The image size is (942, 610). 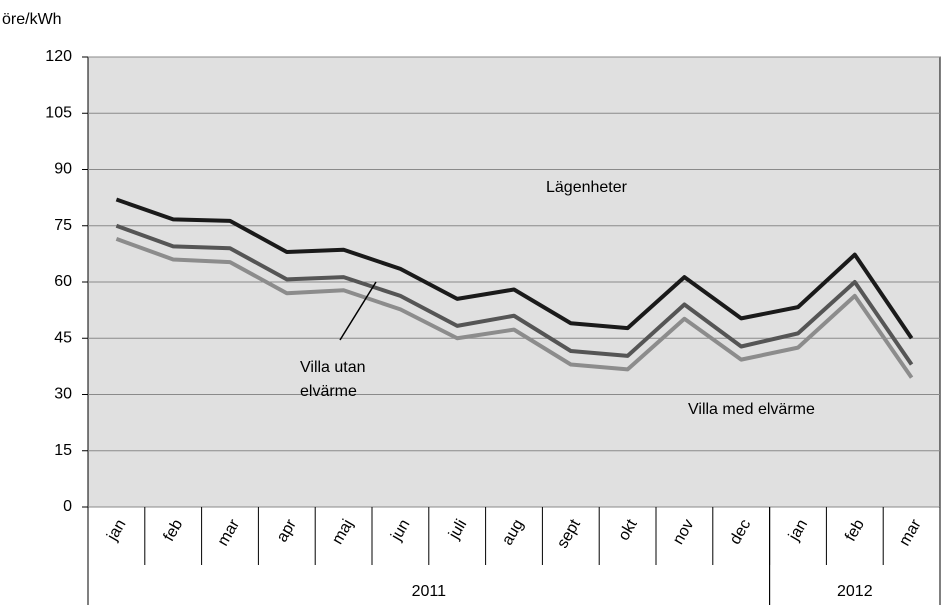 What do you see at coordinates (513, 533) in the screenshot?
I see `x-tick-label: aug` at bounding box center [513, 533].